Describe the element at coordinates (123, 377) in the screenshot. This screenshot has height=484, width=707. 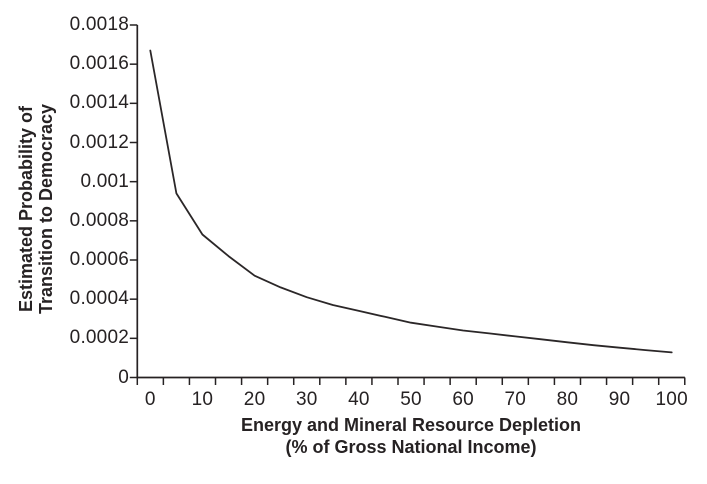
I see `y-axis-tick-label: 0` at that location.